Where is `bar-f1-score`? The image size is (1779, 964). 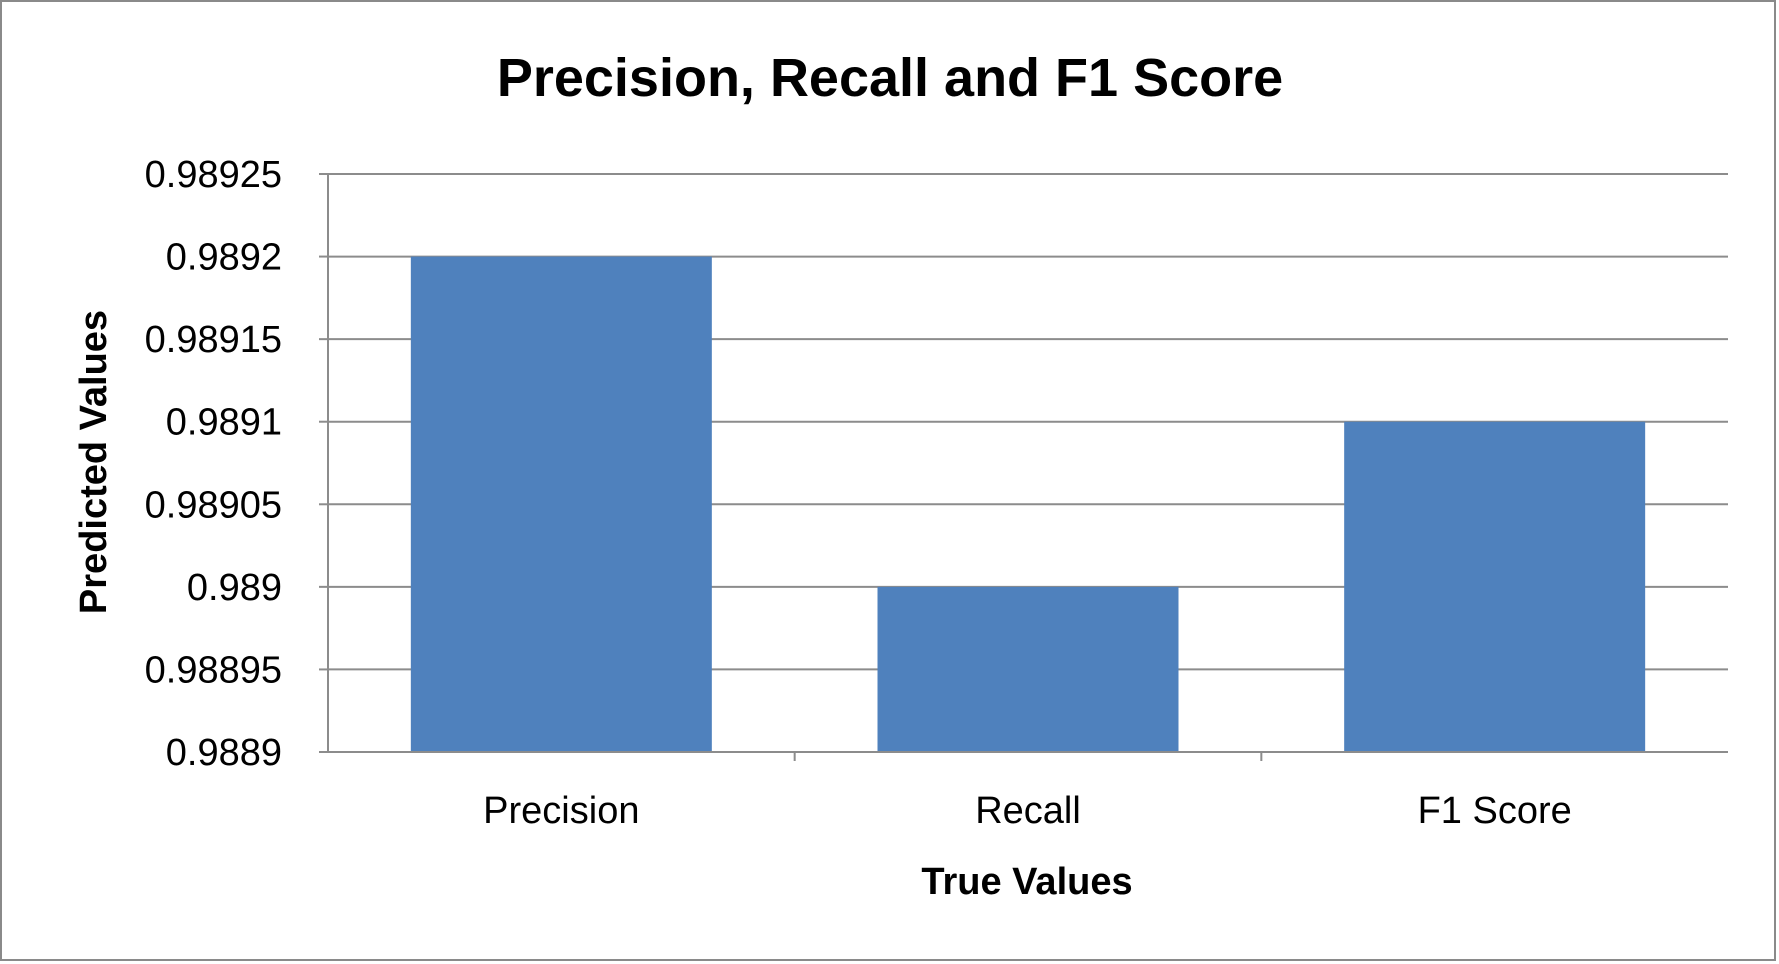 bar-f1-score is located at coordinates (1495, 586).